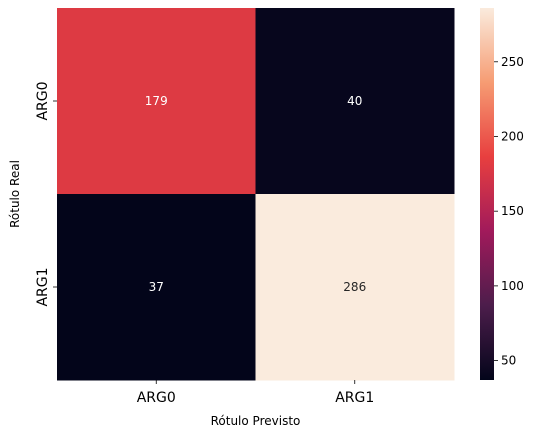  I want to click on y-axis-label: Rótulo Real, so click(15, 194).